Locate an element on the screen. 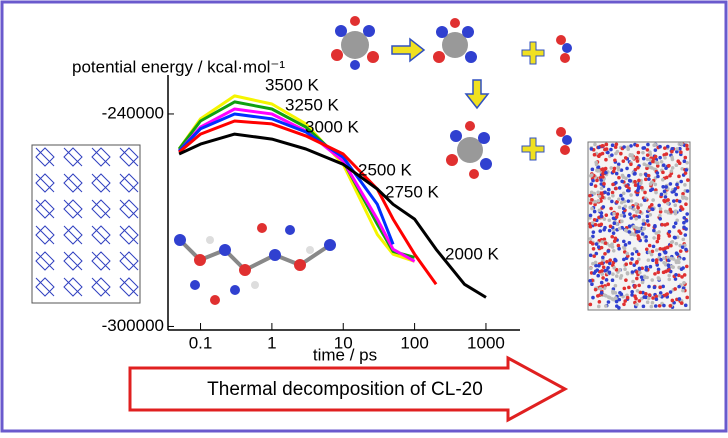  series-line is located at coordinates (308, 202).